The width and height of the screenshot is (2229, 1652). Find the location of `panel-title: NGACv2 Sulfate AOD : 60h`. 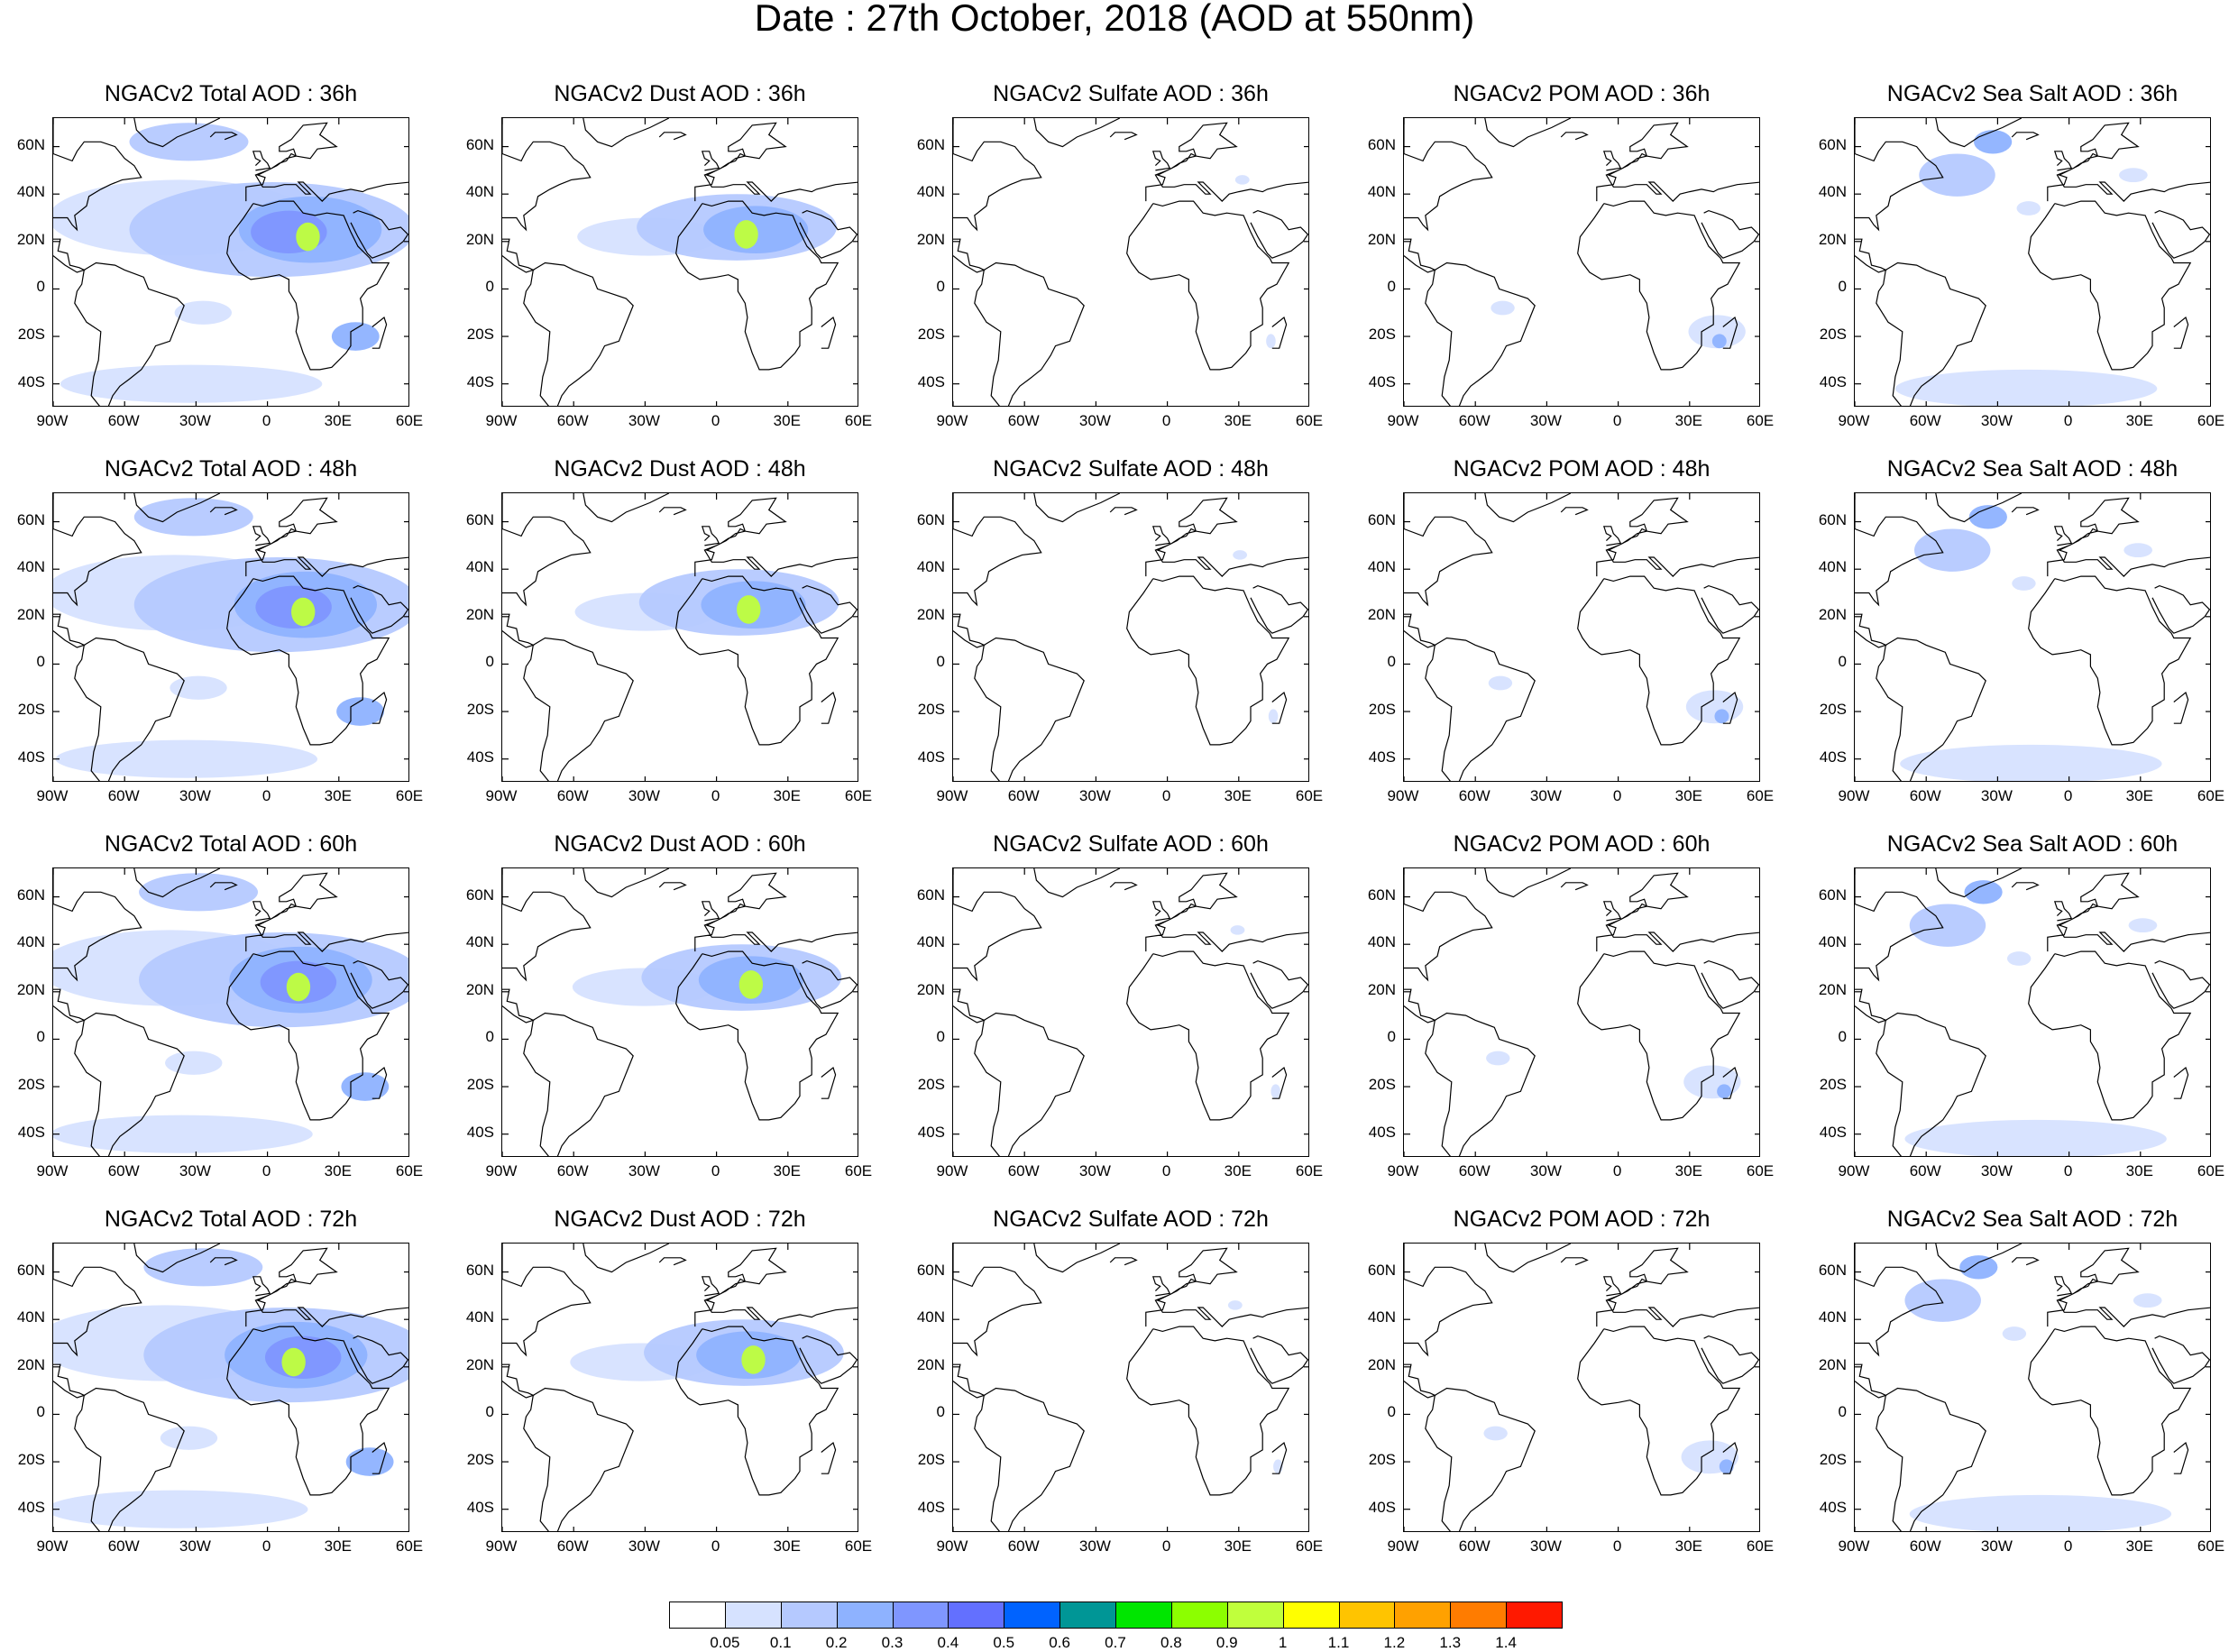

panel-title: NGACv2 Sulfate AOD : 60h is located at coordinates (1131, 844).